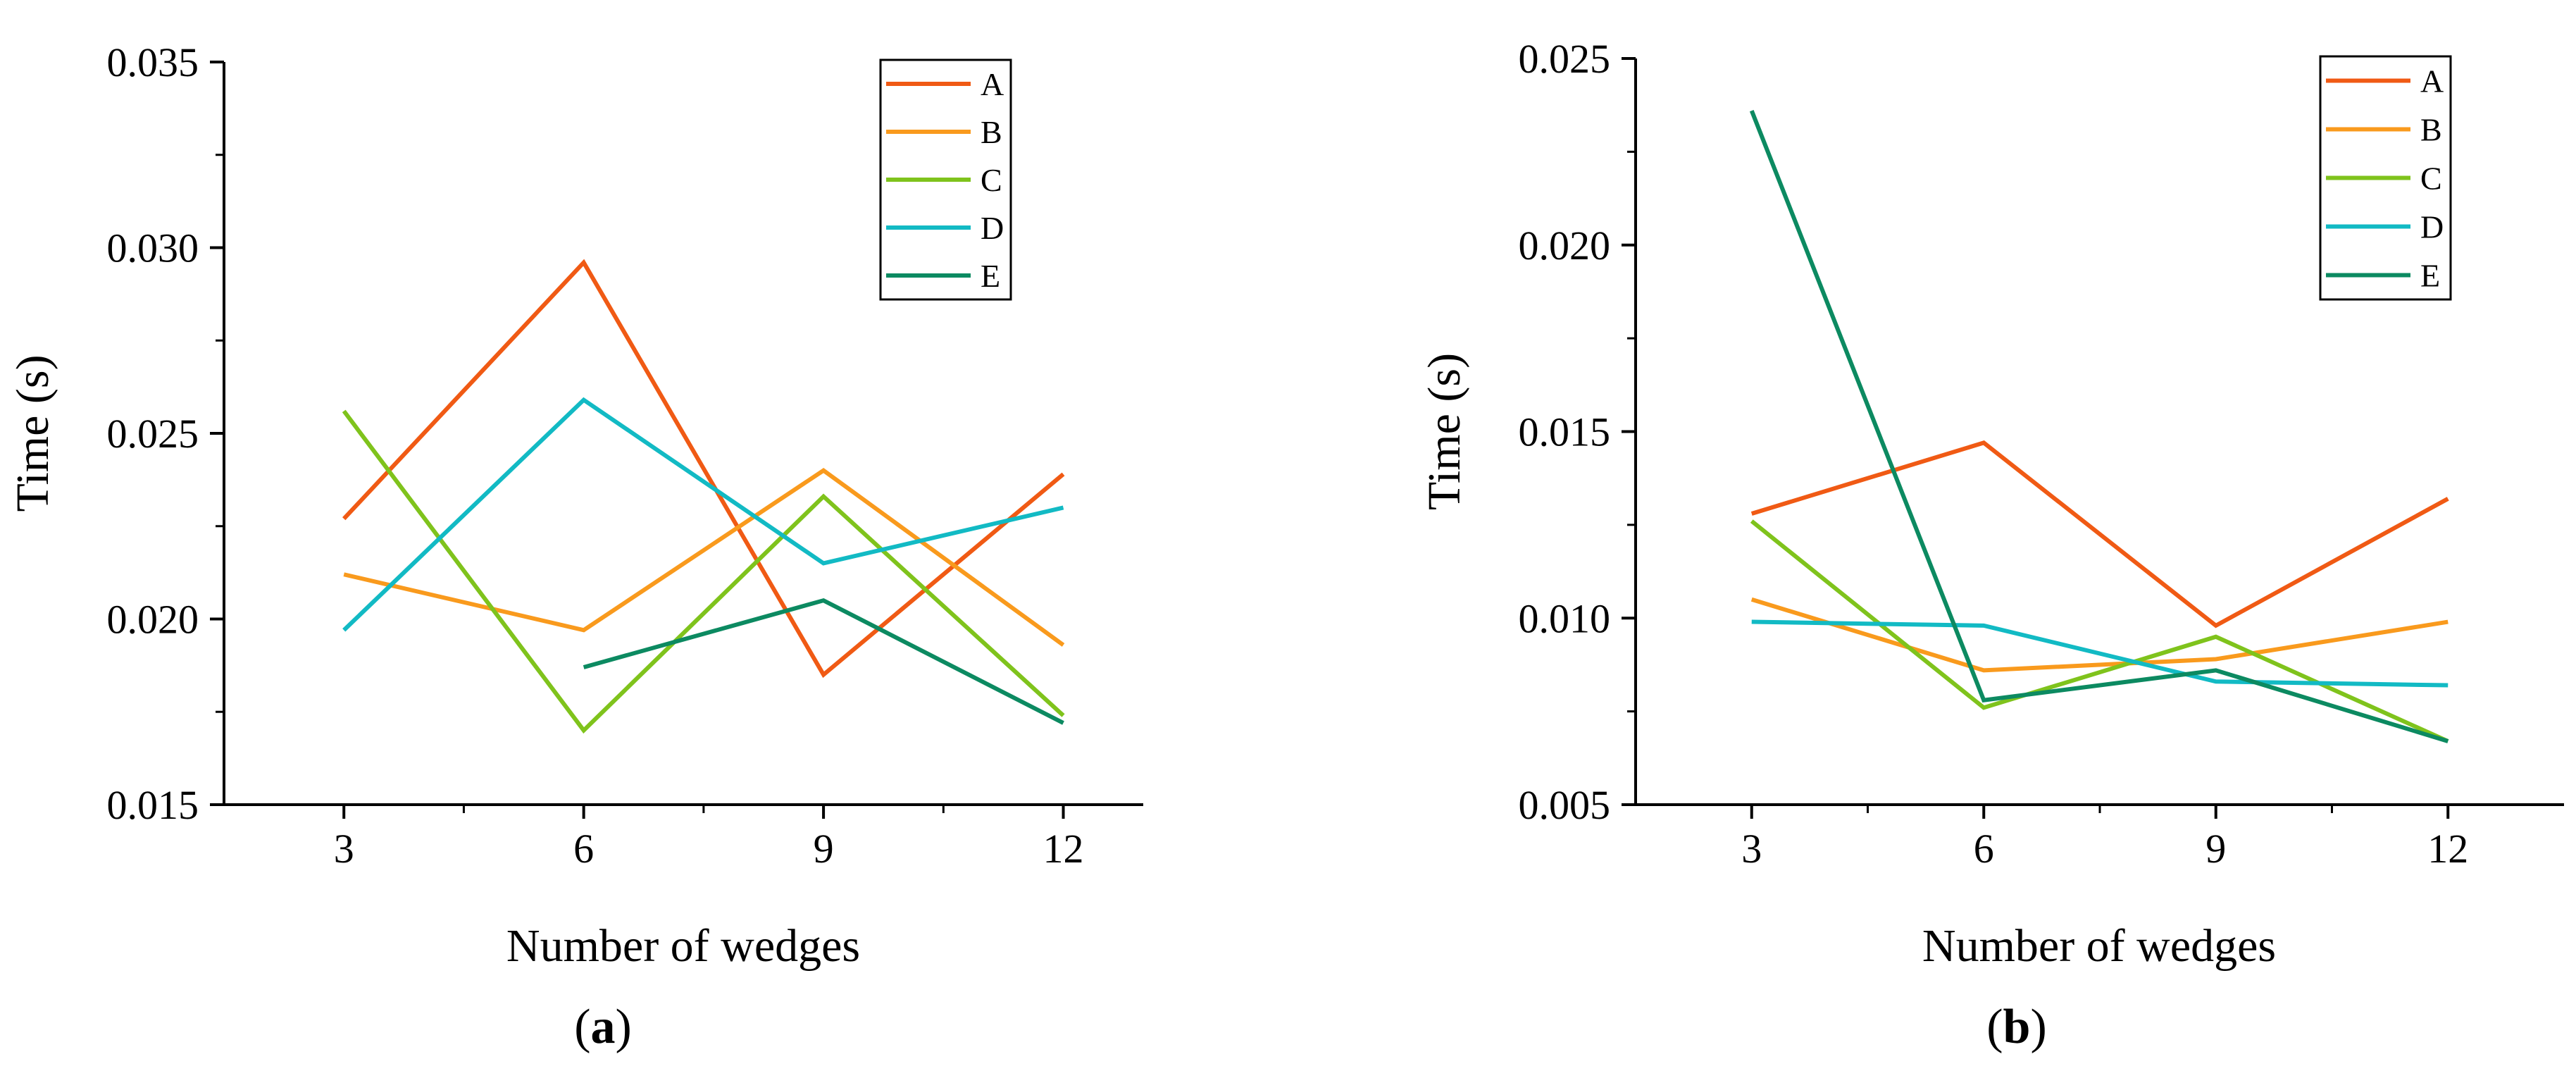 The width and height of the screenshot is (2576, 1071). Describe the element at coordinates (153, 62) in the screenshot. I see `y-tick-label: 0.035` at that location.